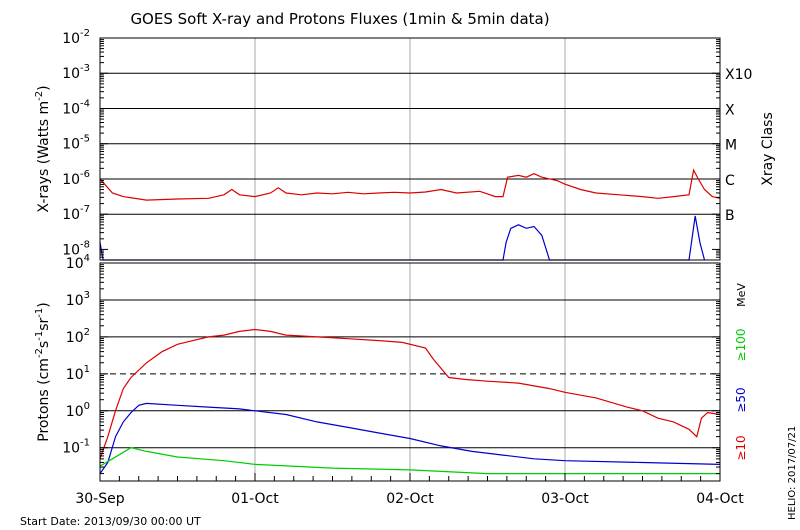  What do you see at coordinates (741, 295) in the screenshot?
I see `energy-unit-label: MeV` at bounding box center [741, 295].